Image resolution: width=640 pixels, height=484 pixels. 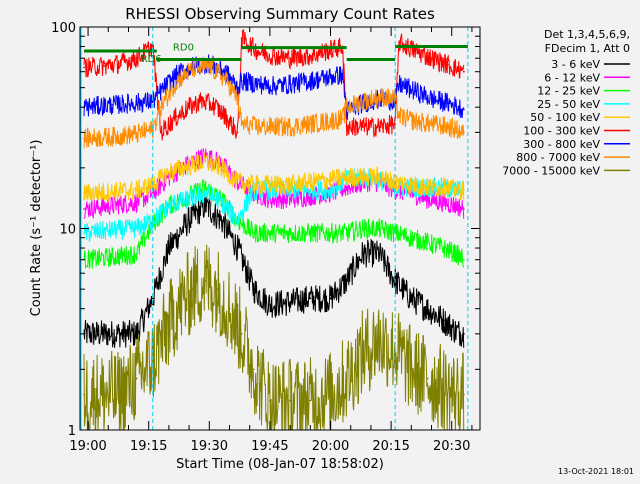 What do you see at coordinates (390, 446) in the screenshot?
I see `x-tick-label: 20:15` at bounding box center [390, 446].